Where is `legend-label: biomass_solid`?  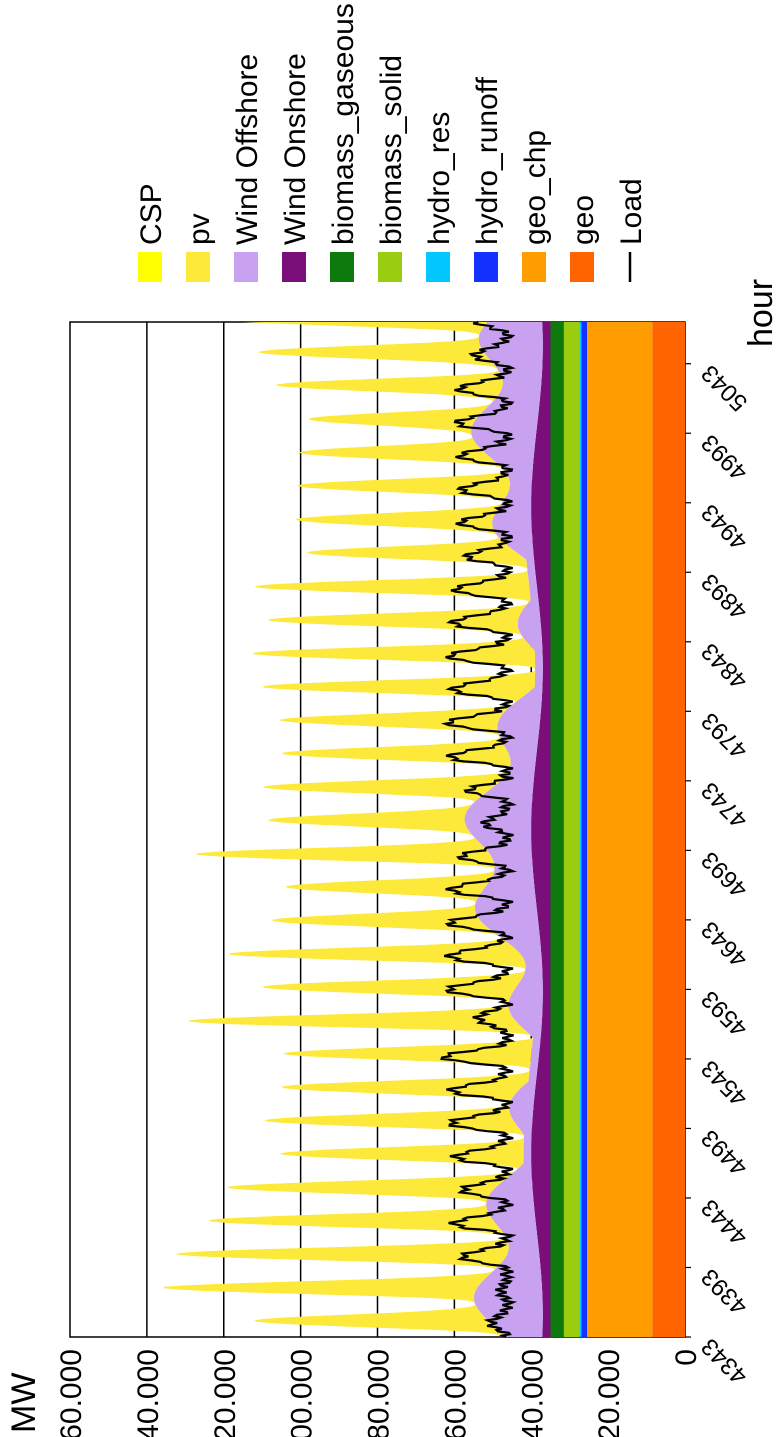
legend-label: biomass_solid is located at coordinates (391, 150).